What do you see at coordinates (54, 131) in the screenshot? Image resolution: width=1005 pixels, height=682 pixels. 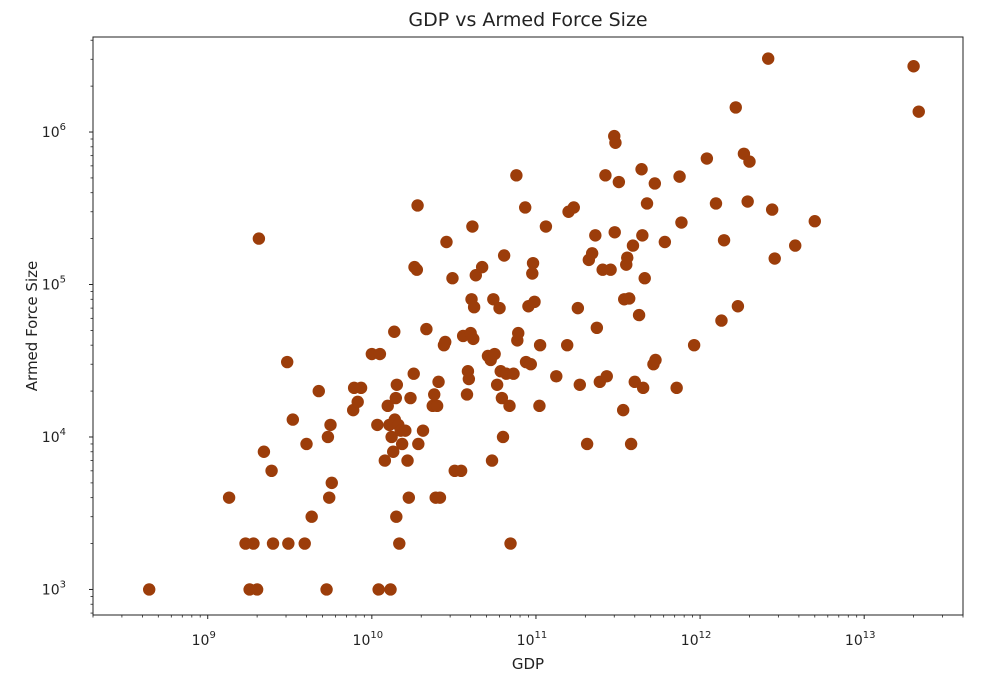 I see `y-tick-label: 10⁶` at bounding box center [54, 131].